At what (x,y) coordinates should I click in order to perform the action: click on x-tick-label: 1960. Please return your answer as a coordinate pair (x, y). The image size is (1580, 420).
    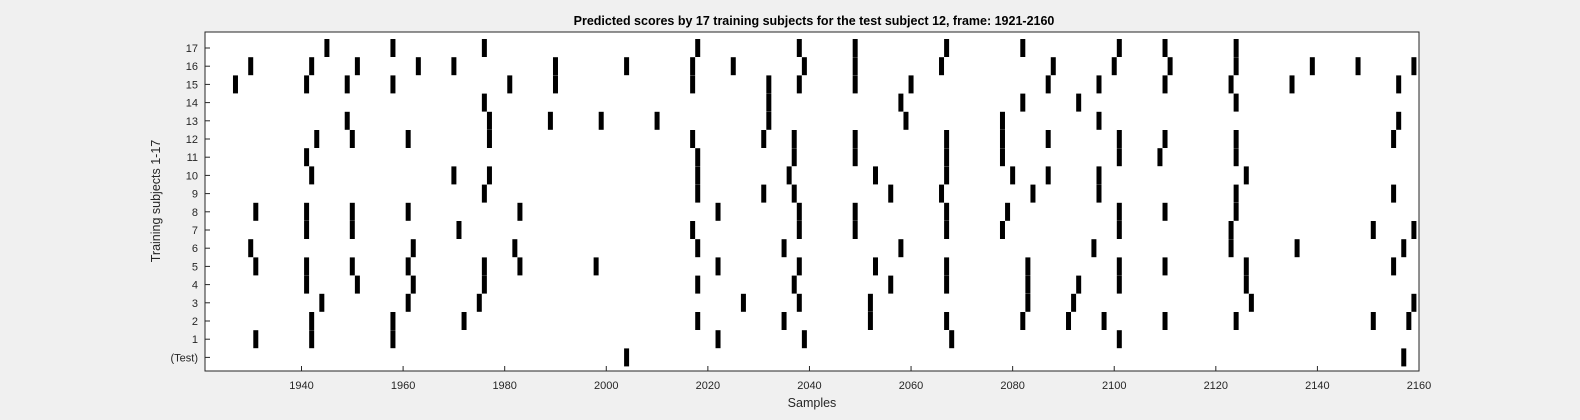
    Looking at the image, I should click on (403, 386).